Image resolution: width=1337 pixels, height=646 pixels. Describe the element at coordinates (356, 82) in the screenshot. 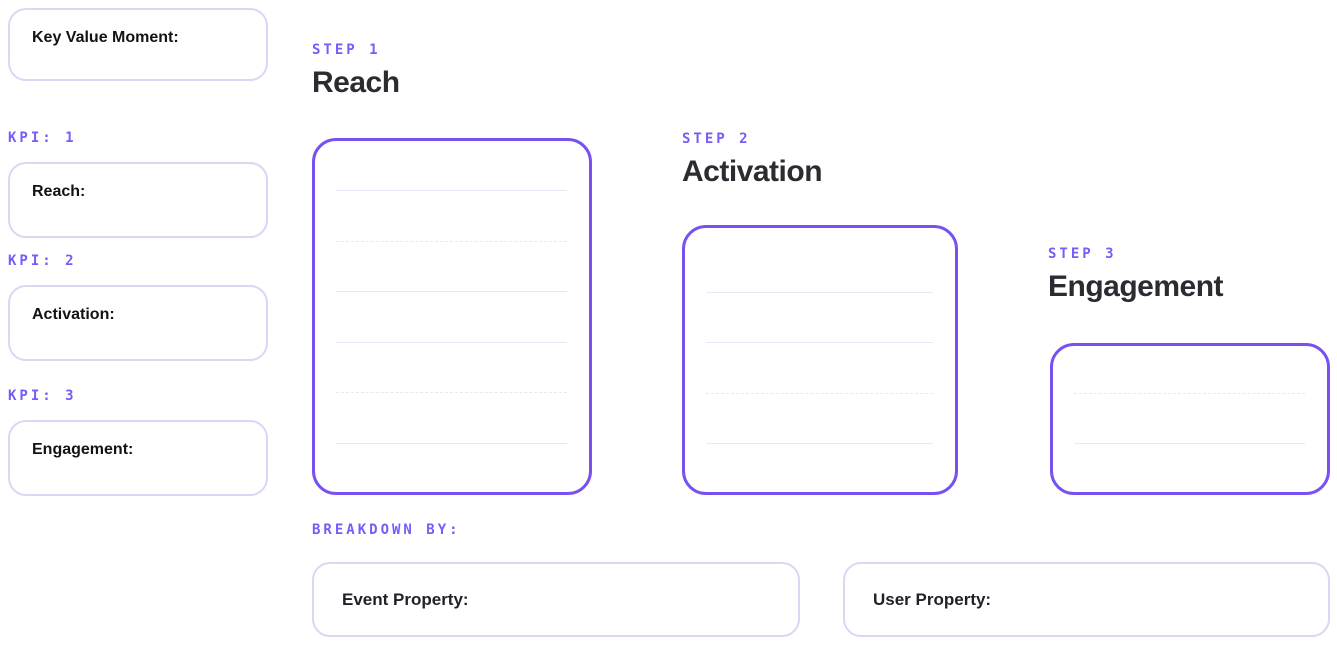

I see `step-1-title: Reach` at that location.